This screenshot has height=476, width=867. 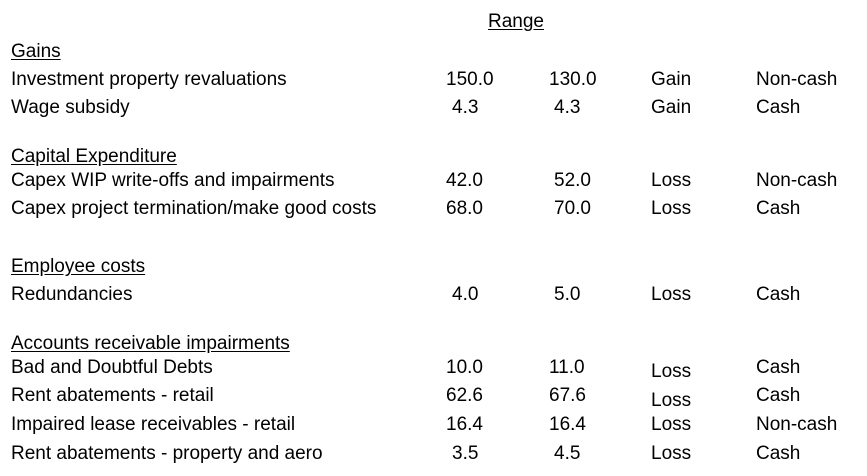 What do you see at coordinates (465, 453) in the screenshot?
I see `range-low-value: 3.5` at bounding box center [465, 453].